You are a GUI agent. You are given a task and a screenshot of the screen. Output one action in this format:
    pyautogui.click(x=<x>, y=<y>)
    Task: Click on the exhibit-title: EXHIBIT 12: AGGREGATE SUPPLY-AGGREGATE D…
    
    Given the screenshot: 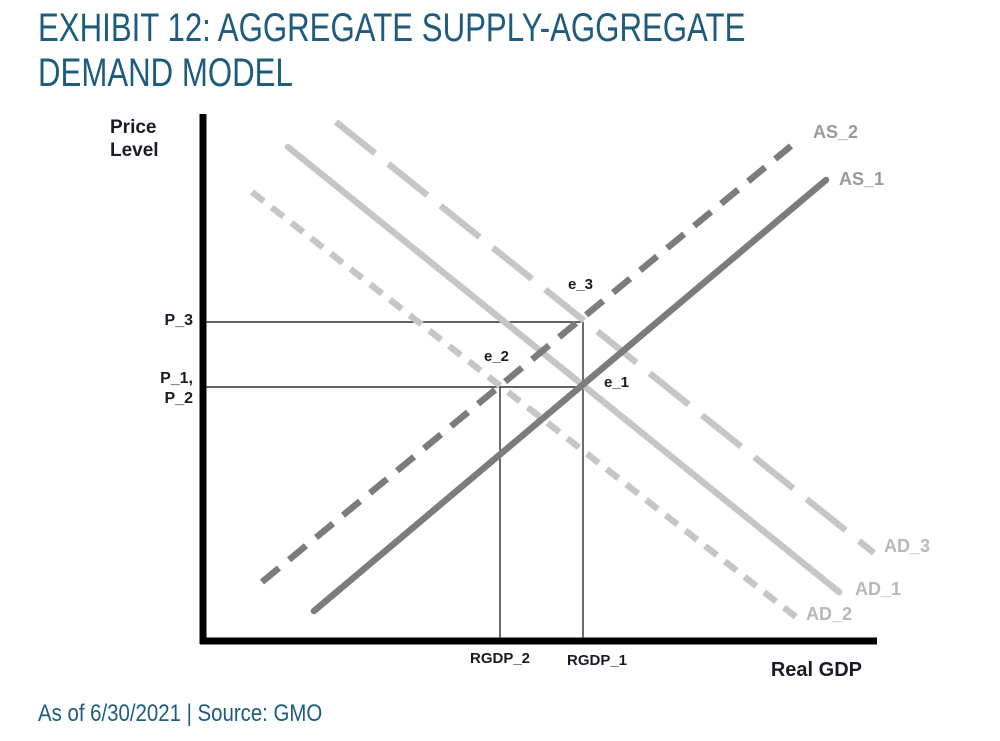 What is the action you would take?
    pyautogui.click(x=491, y=51)
    